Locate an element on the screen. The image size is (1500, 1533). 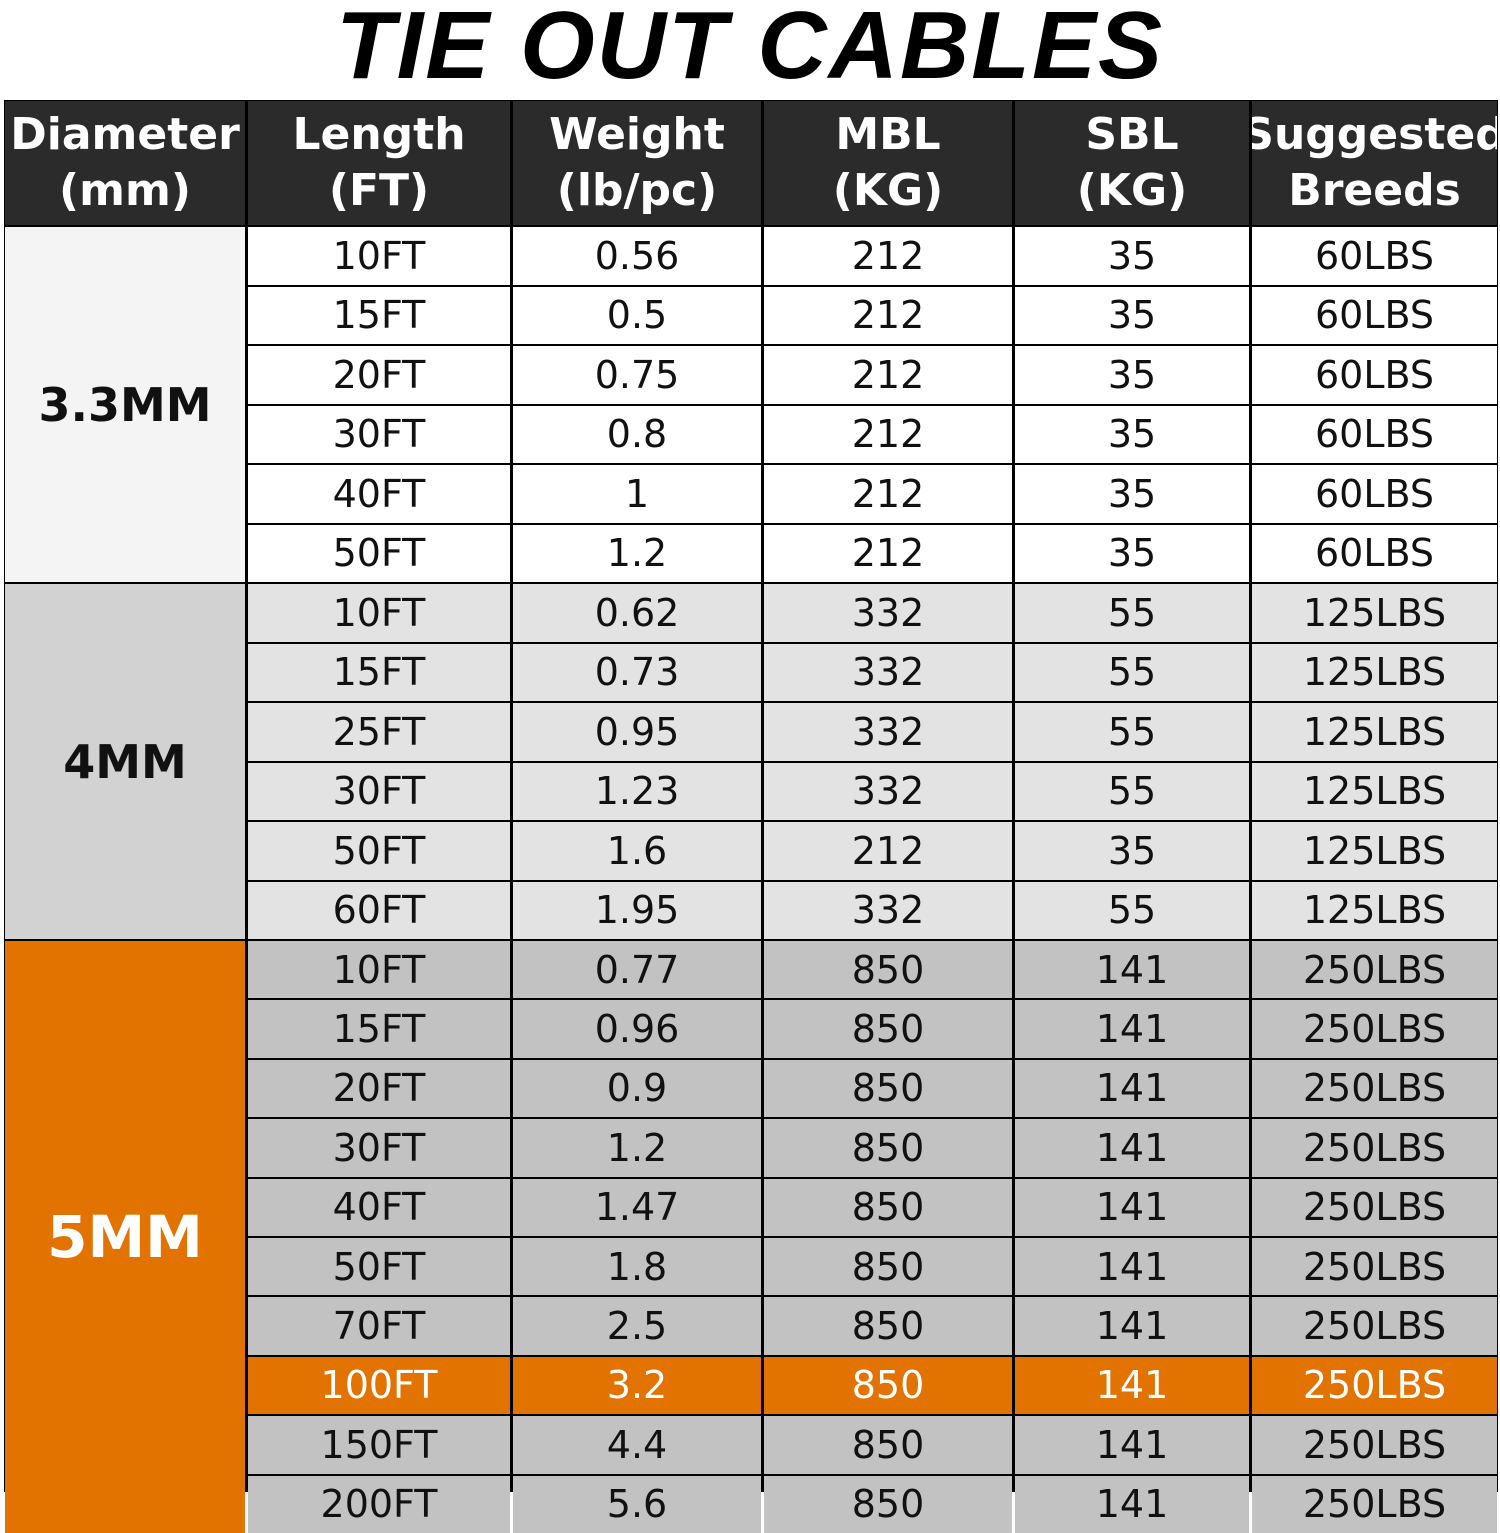
weight-cell: 5.6 is located at coordinates (637, 1504).